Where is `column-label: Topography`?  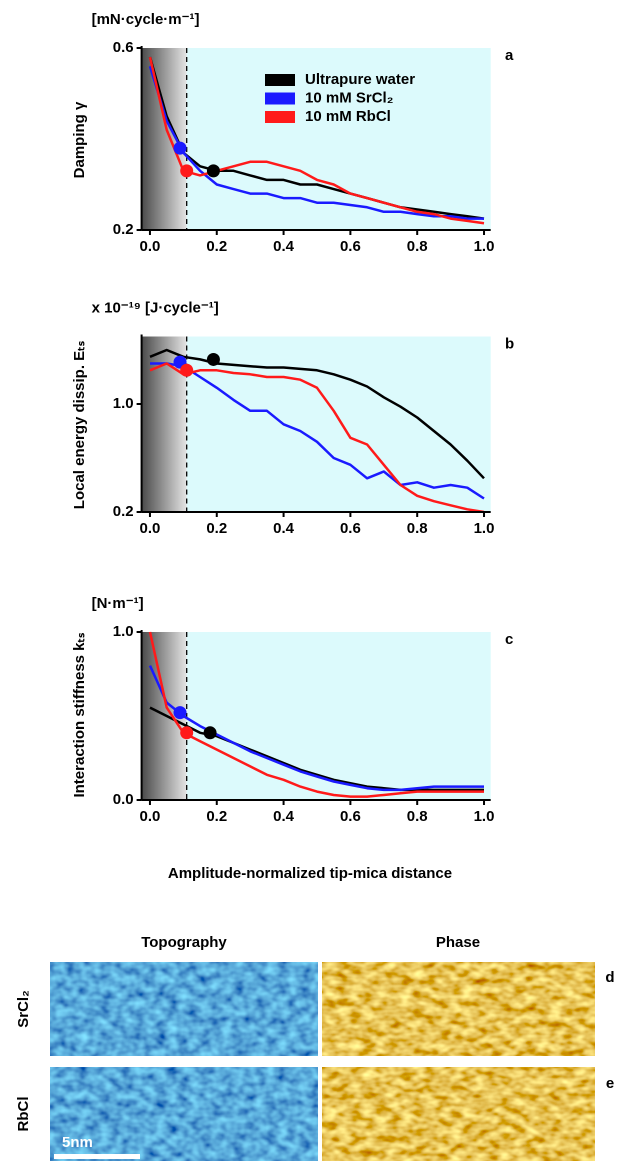
column-label: Topography is located at coordinates (184, 942).